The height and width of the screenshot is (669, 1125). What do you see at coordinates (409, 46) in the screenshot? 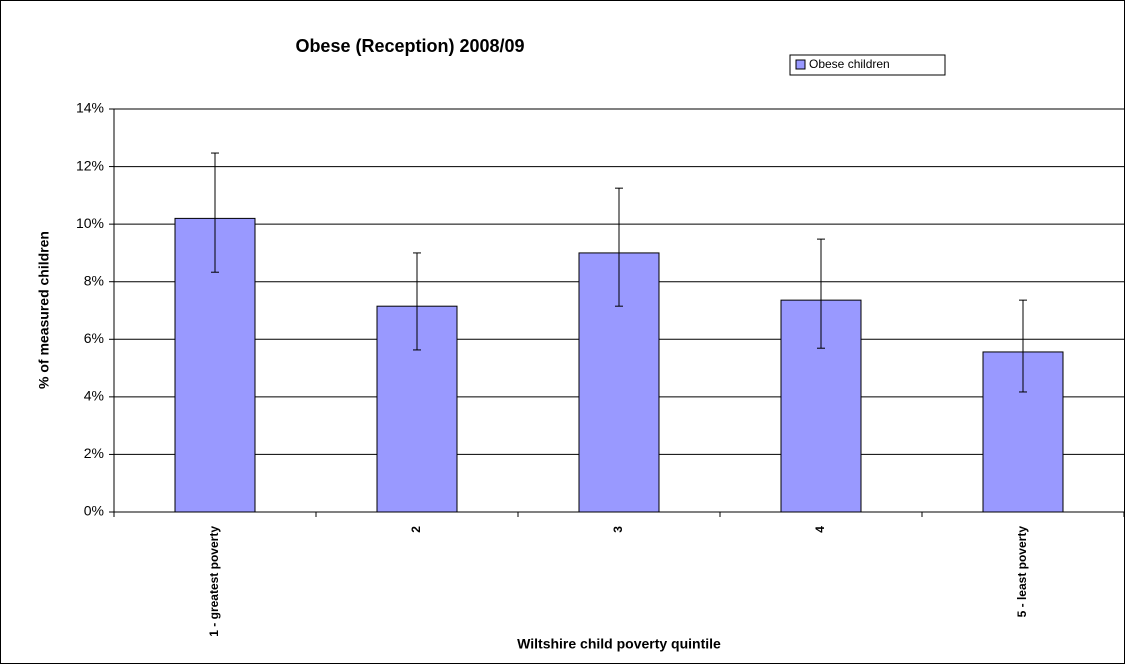
I see `chart-title: Obese (Reception) 2008/09` at bounding box center [409, 46].